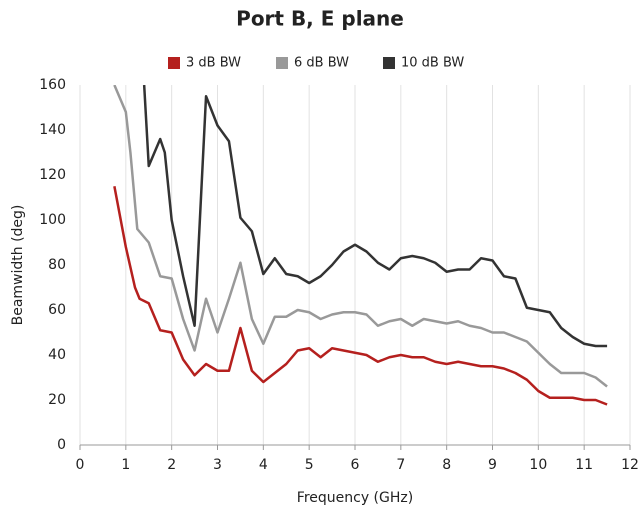 Image resolution: width=641 pixels, height=512 pixels. I want to click on legend-label: 3 dB BW, so click(213, 63).